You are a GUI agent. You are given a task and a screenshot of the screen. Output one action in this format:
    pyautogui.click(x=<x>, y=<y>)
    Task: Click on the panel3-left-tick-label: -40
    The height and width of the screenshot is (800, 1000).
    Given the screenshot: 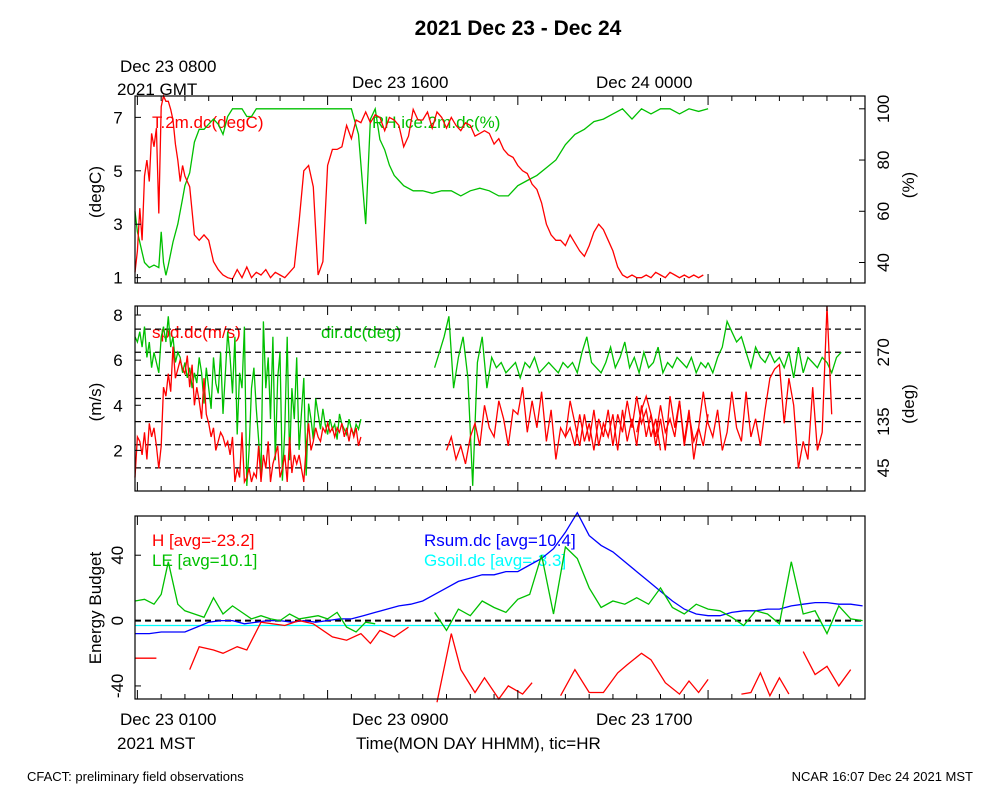 What is the action you would take?
    pyautogui.click(x=117, y=686)
    